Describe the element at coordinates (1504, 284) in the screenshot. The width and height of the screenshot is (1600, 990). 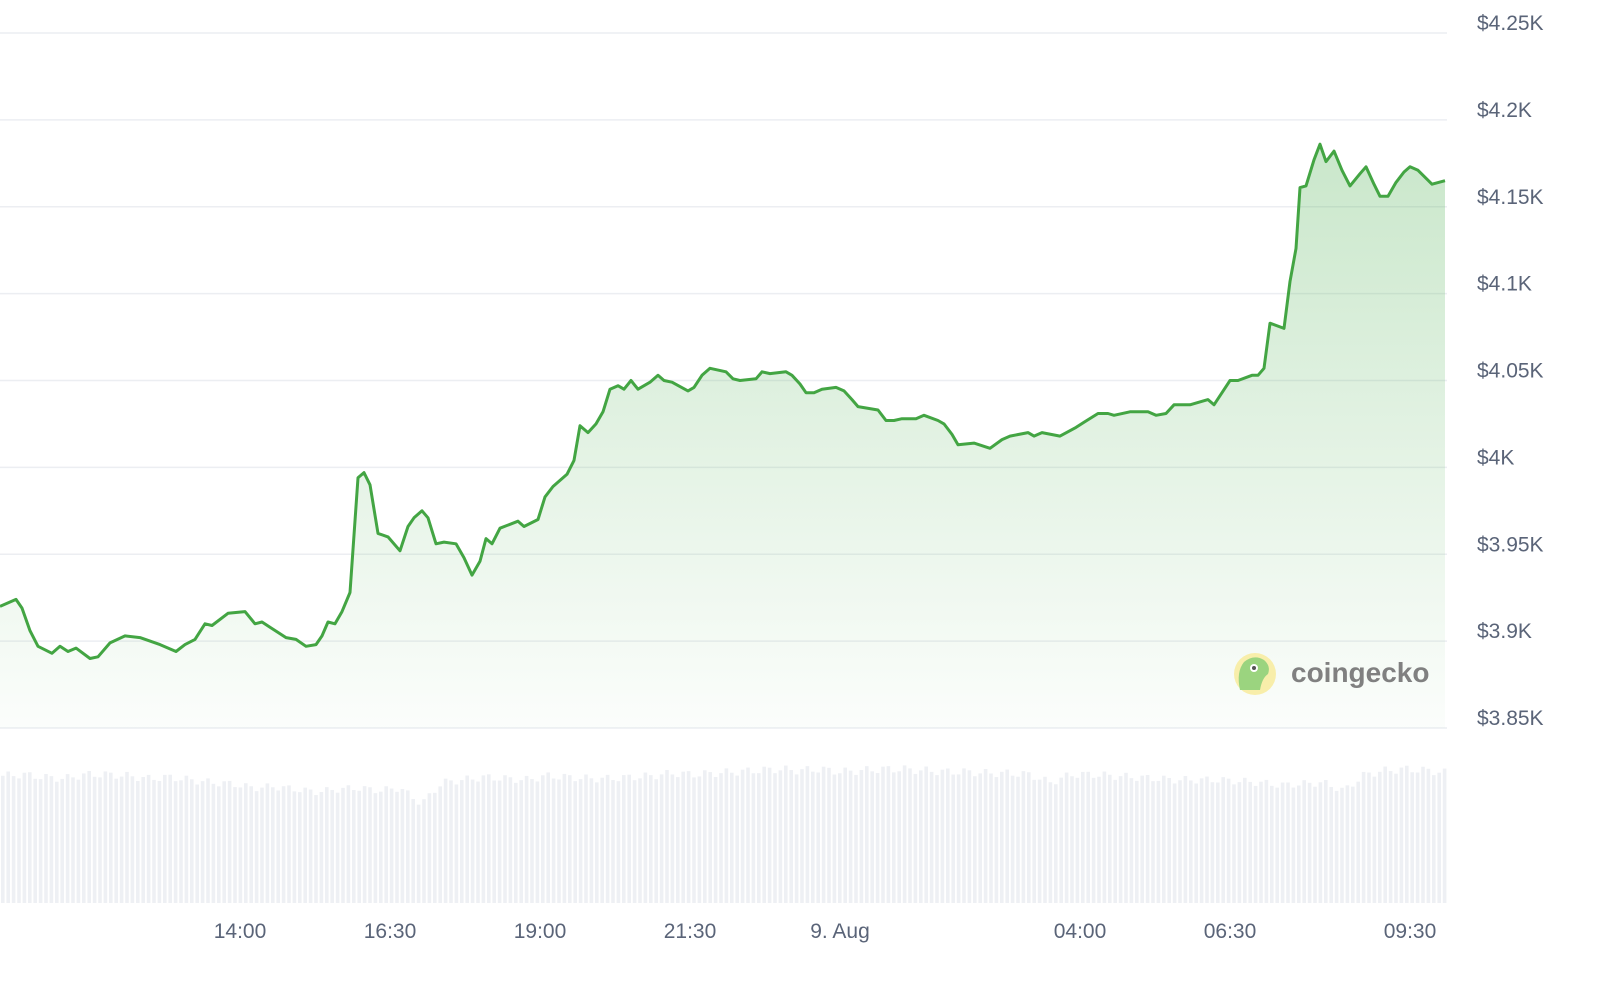
I see `y-tick-label: $4.1K` at that location.